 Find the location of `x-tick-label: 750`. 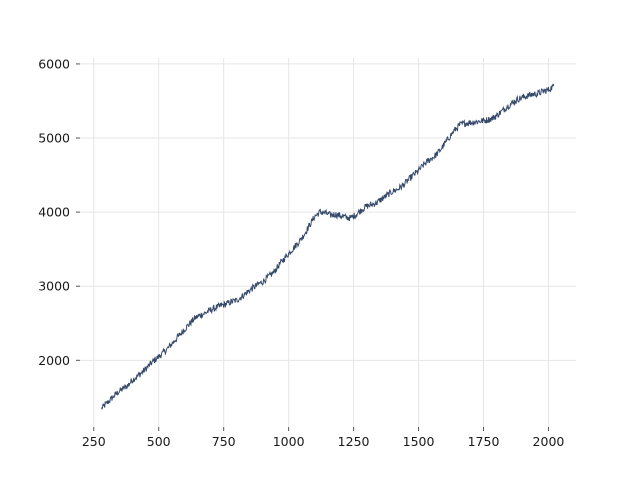

x-tick-label: 750 is located at coordinates (224, 441).